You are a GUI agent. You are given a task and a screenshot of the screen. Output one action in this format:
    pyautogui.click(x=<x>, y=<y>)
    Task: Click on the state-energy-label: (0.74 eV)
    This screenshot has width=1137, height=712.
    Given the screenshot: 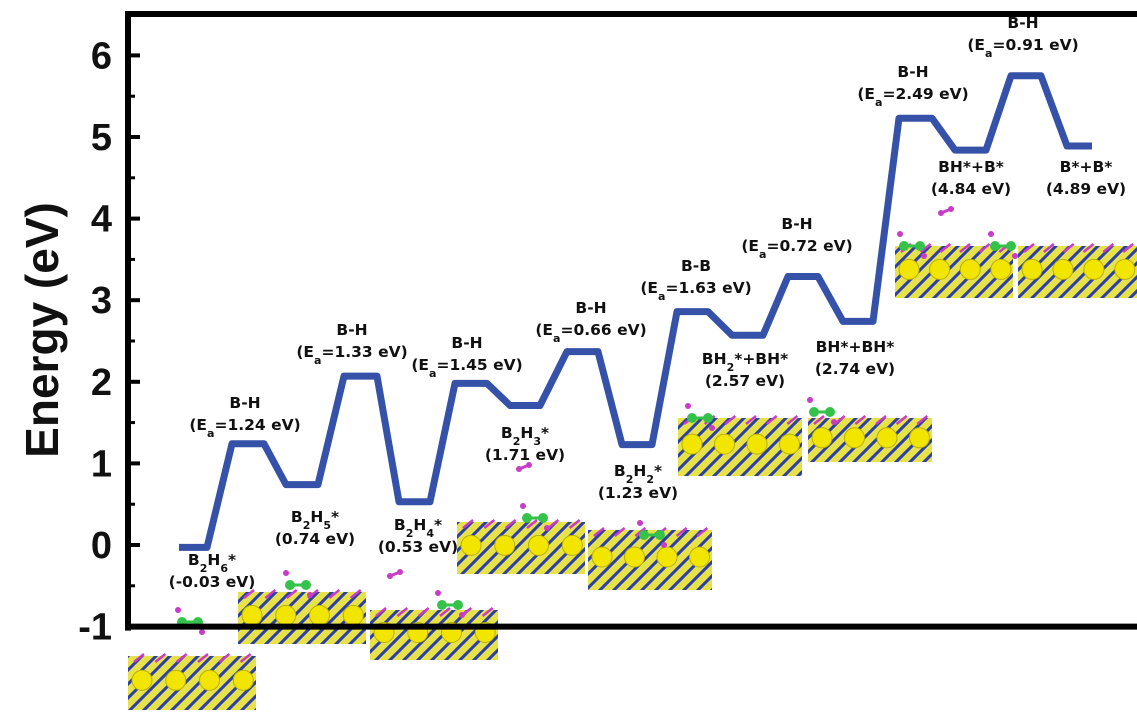 What is the action you would take?
    pyautogui.click(x=315, y=539)
    